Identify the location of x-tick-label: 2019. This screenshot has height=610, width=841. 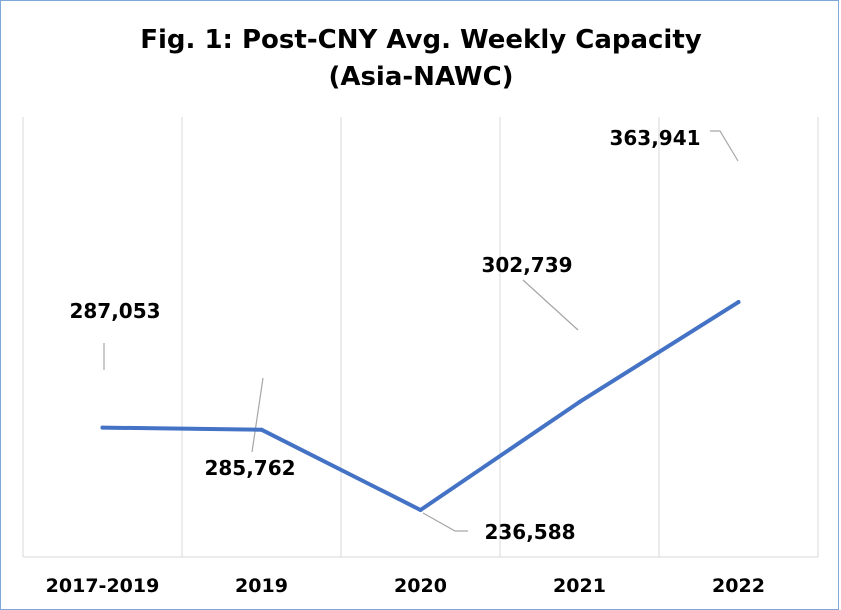
(261, 586).